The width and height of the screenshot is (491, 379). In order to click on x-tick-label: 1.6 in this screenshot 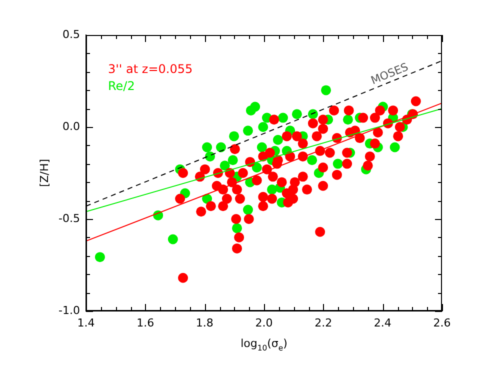, I will do `click(145, 323)`.